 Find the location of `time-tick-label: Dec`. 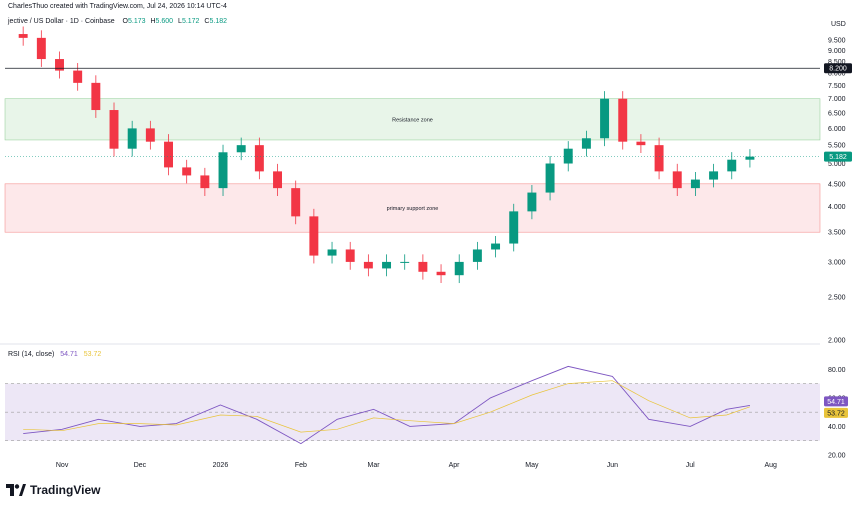

time-tick-label: Dec is located at coordinates (140, 465).